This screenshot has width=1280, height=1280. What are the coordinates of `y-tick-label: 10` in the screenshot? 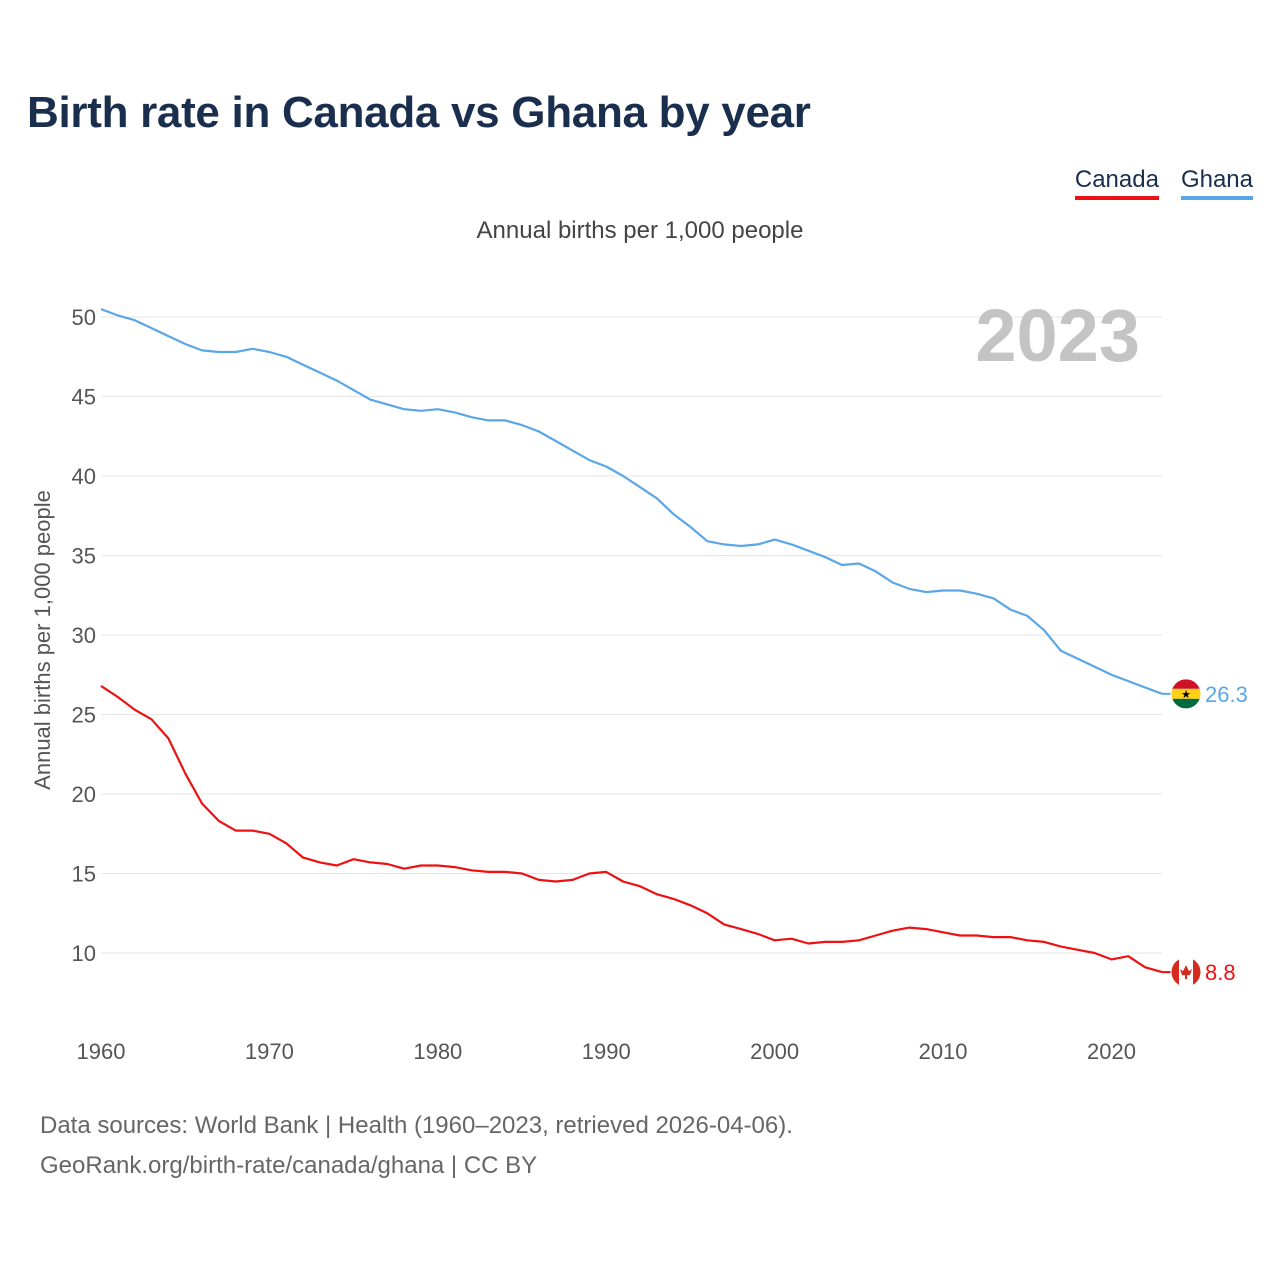 It's located at (84, 953).